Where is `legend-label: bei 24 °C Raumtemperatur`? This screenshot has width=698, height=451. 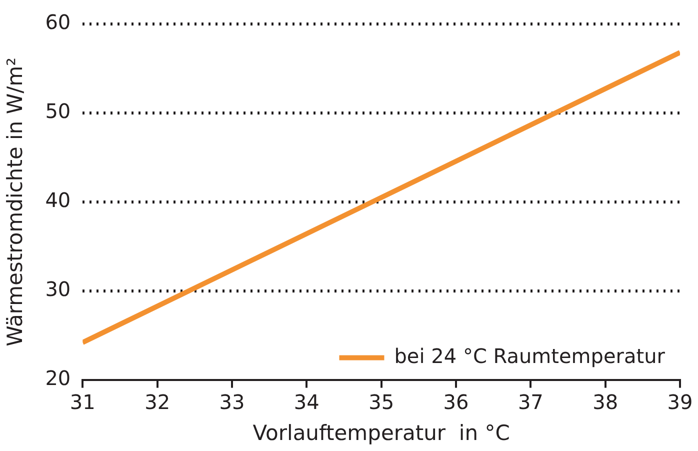 legend-label: bei 24 °C Raumtemperatur is located at coordinates (530, 356).